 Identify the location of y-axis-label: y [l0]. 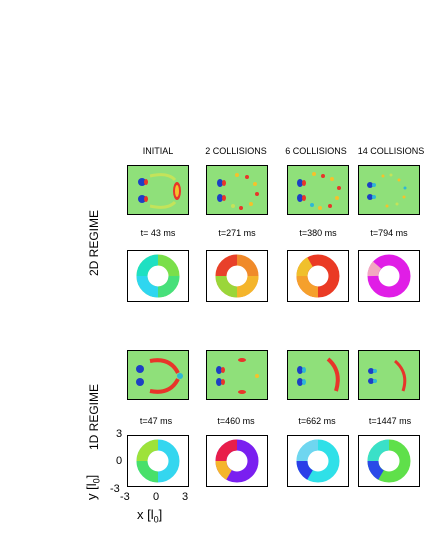
(93, 487).